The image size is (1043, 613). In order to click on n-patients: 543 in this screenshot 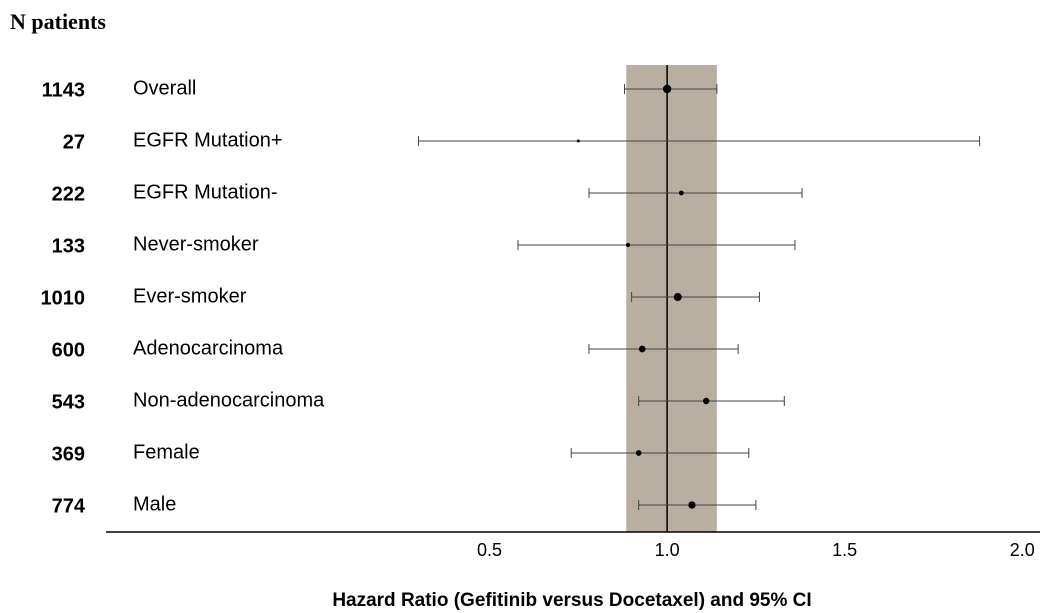, I will do `click(68, 402)`.